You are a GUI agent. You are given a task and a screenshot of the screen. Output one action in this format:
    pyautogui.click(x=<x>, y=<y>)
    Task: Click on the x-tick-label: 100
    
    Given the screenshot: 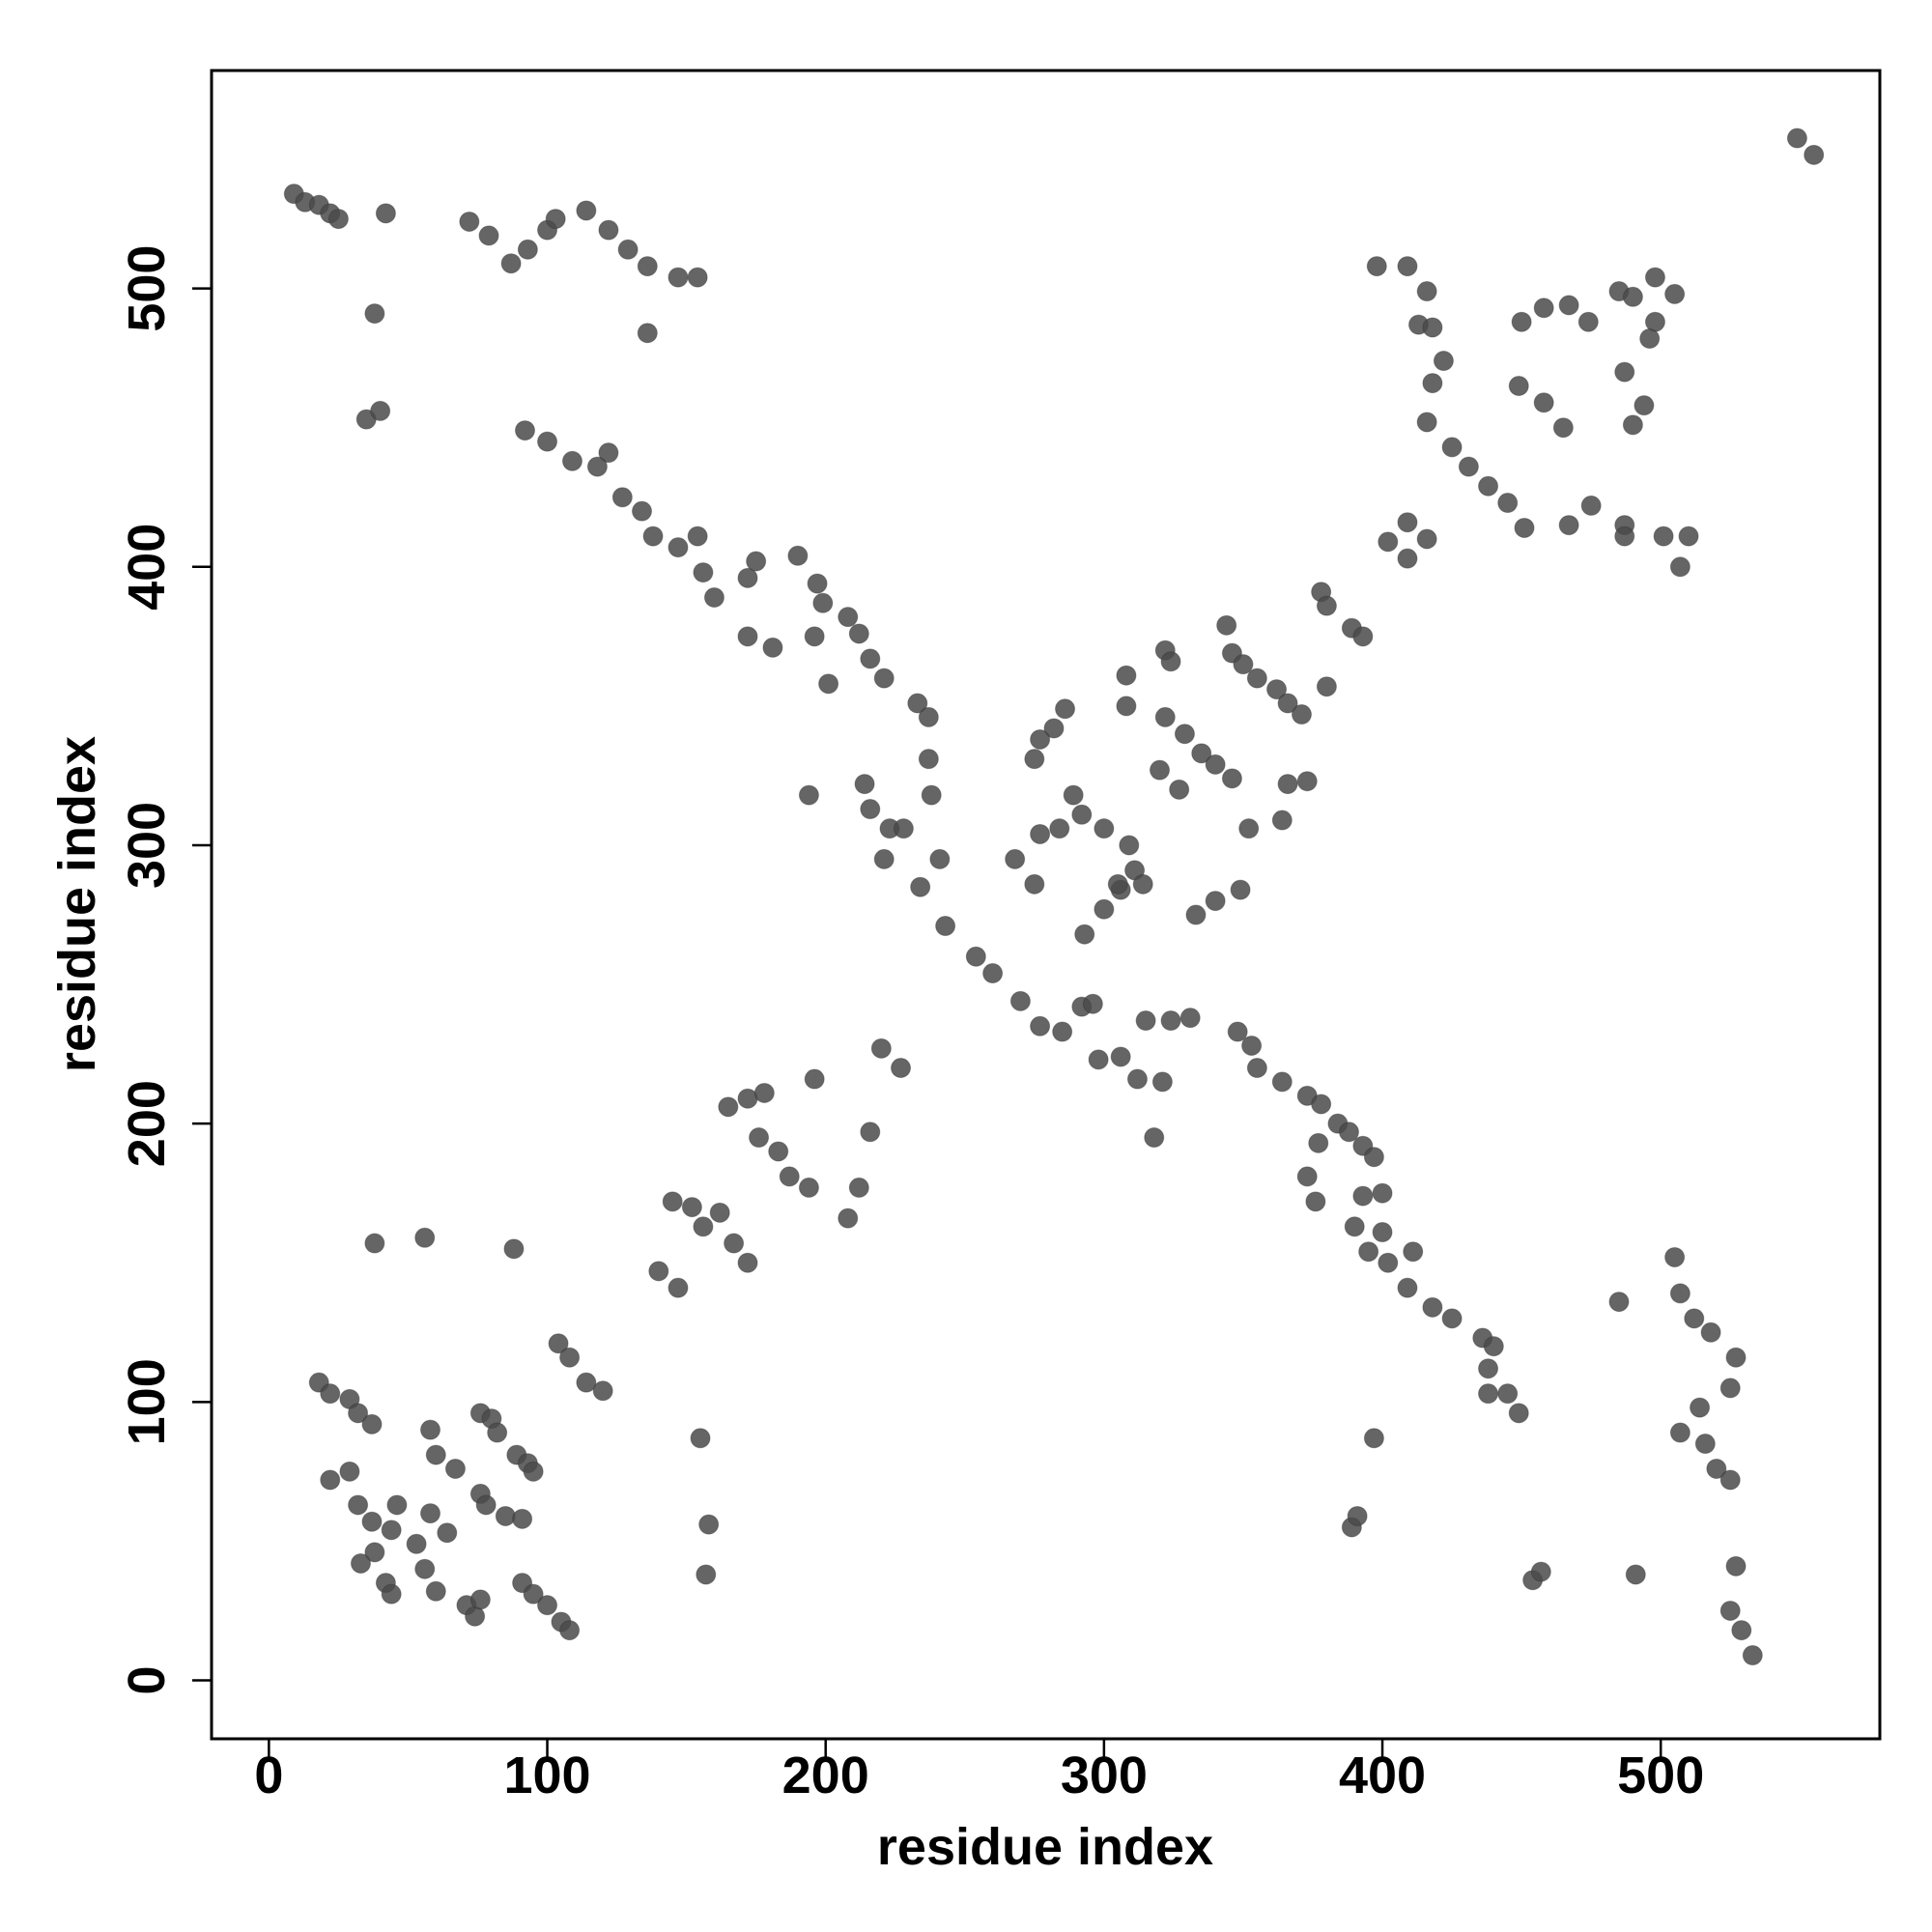 What is the action you would take?
    pyautogui.click(x=546, y=1775)
    